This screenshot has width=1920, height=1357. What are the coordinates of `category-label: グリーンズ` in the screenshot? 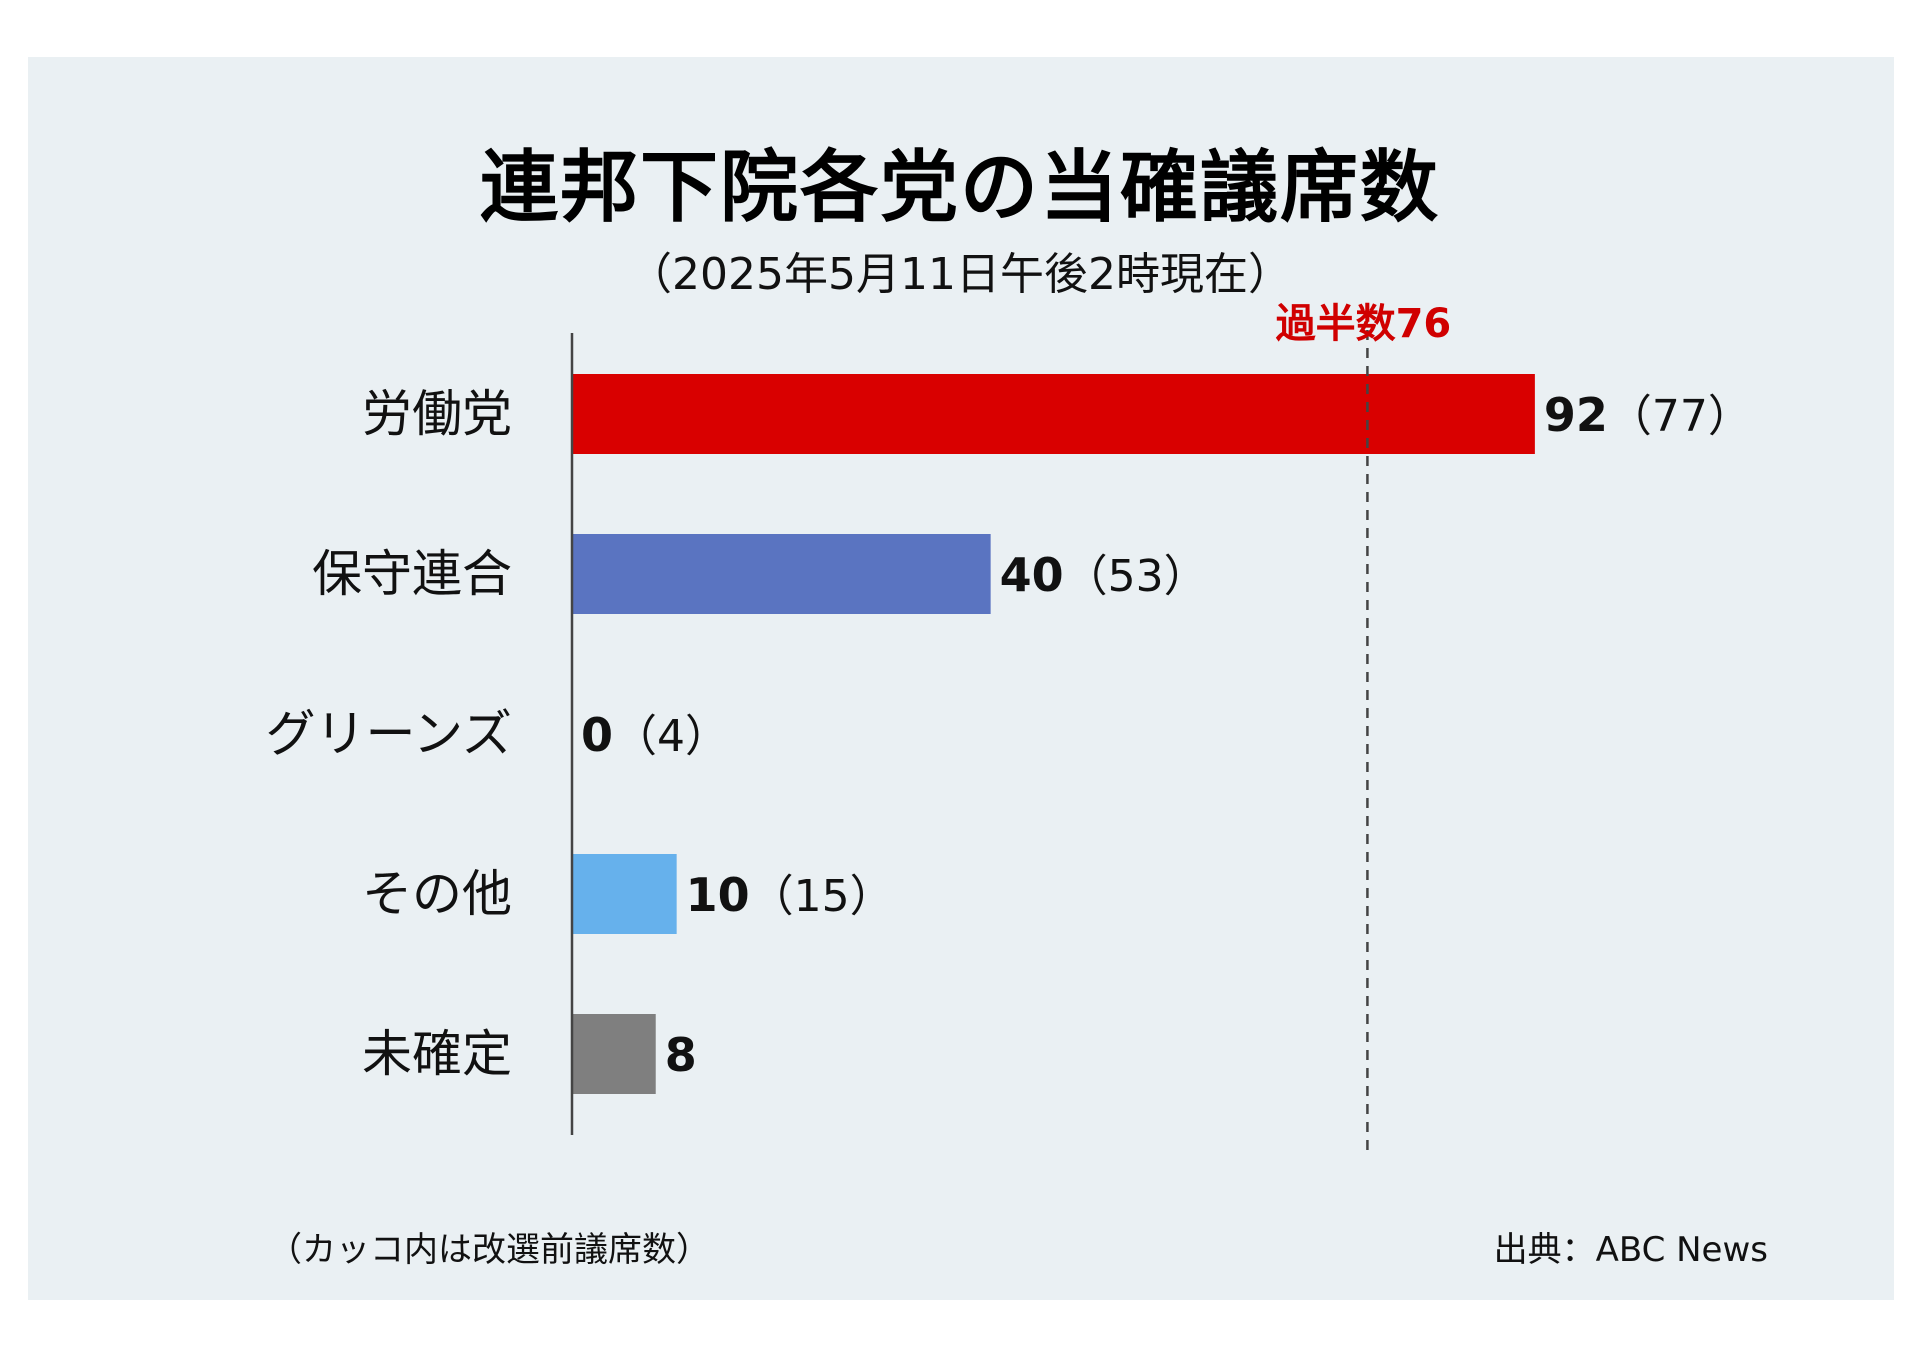 It's located at (389, 734).